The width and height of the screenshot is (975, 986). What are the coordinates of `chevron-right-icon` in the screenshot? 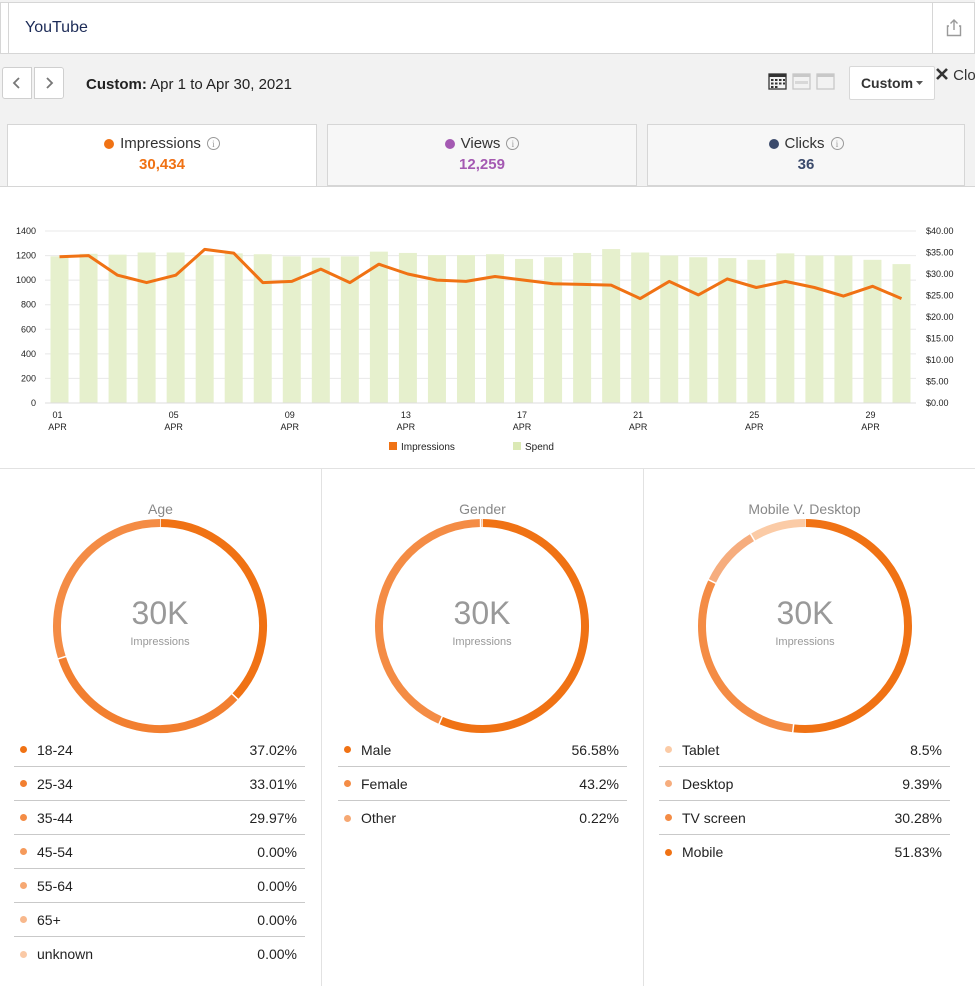 It's located at (50, 83).